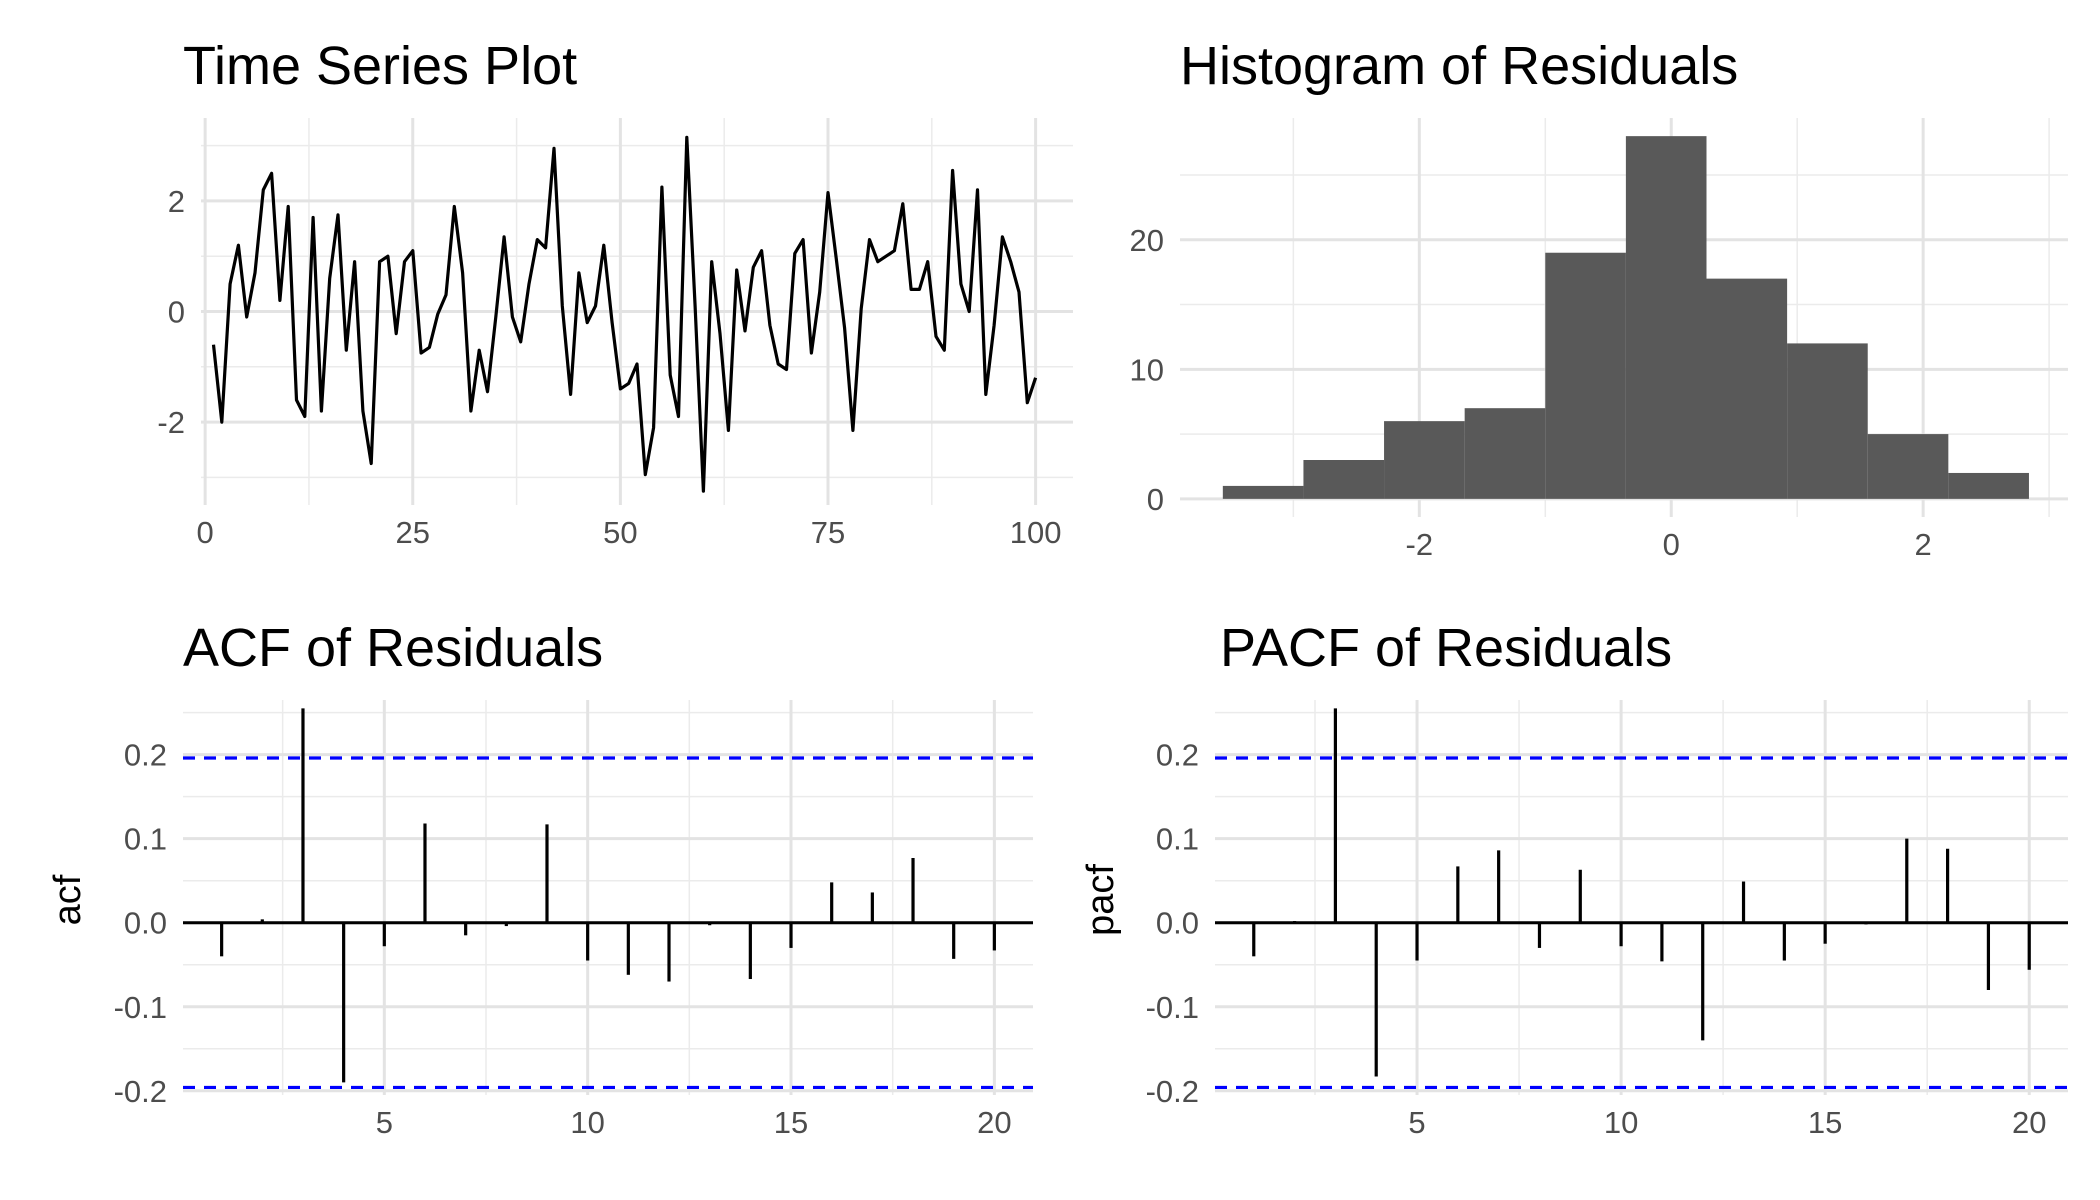 This screenshot has height=1200, width=2100. What do you see at coordinates (140, 1091) in the screenshot?
I see `acf-y-tick-label: -0.2` at bounding box center [140, 1091].